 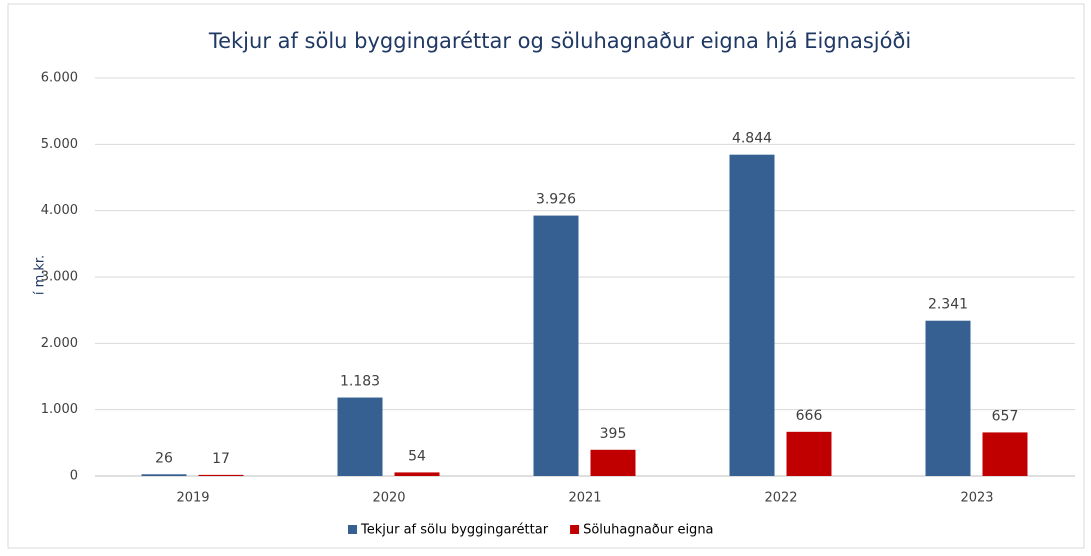 What do you see at coordinates (40, 275) in the screenshot?
I see `y-axis-label: í m.kr.` at bounding box center [40, 275].